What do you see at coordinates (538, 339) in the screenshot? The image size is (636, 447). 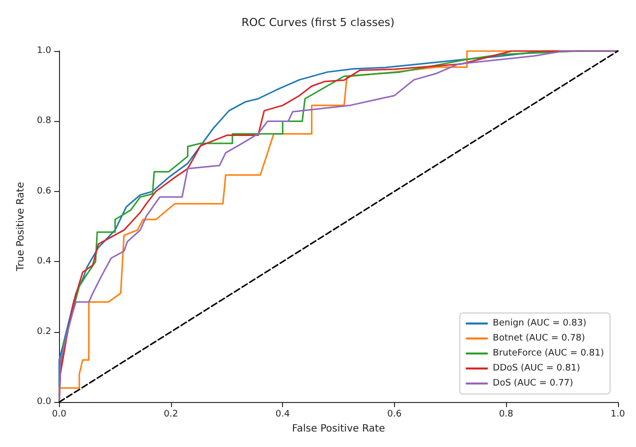 I see `legend-label: Botnet (AUC = 0.78)` at bounding box center [538, 339].